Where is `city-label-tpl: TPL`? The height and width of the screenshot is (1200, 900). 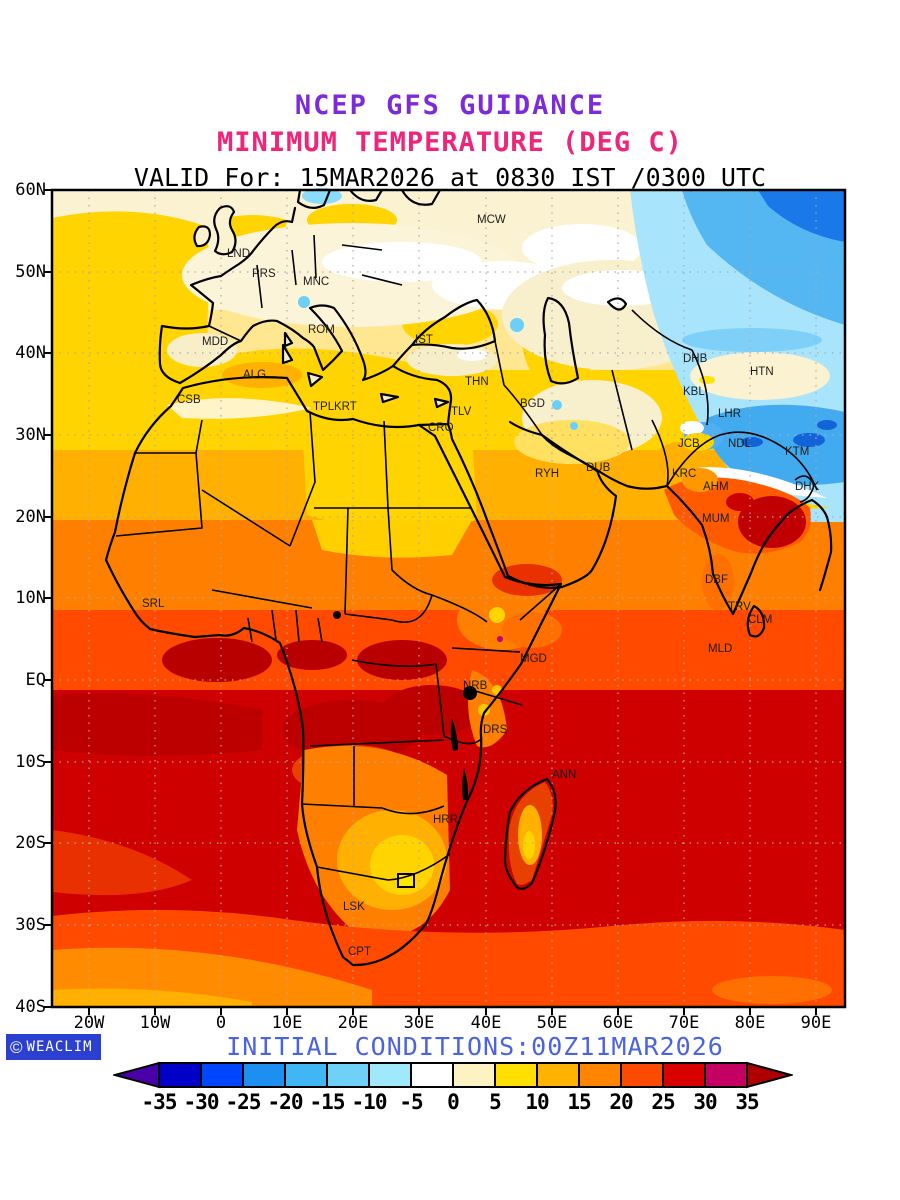
city-label-tpl: TPL is located at coordinates (324, 407).